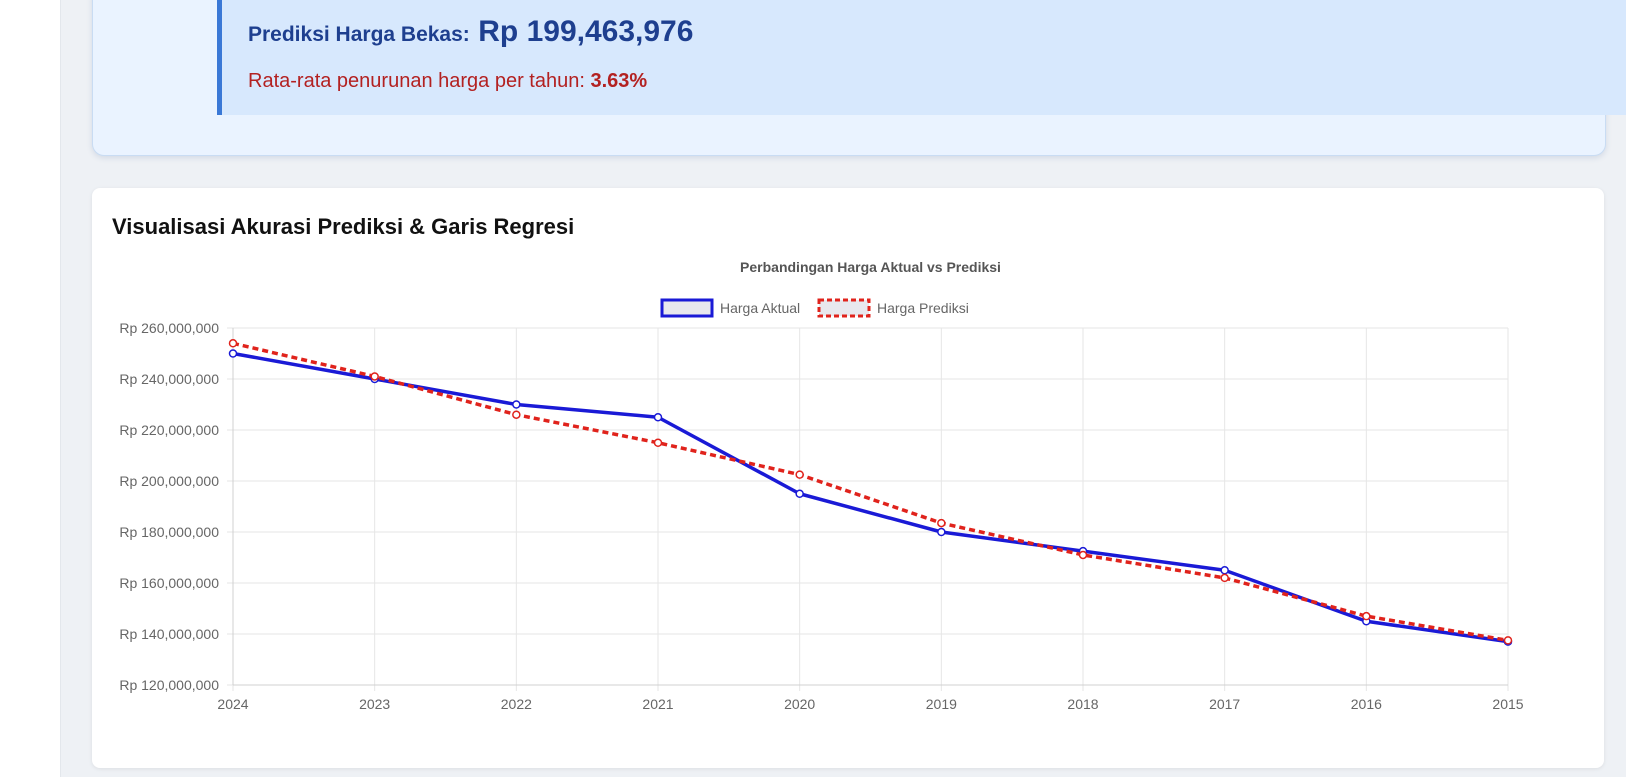 The height and width of the screenshot is (777, 1626). I want to click on data-point-actual-2020, so click(799, 493).